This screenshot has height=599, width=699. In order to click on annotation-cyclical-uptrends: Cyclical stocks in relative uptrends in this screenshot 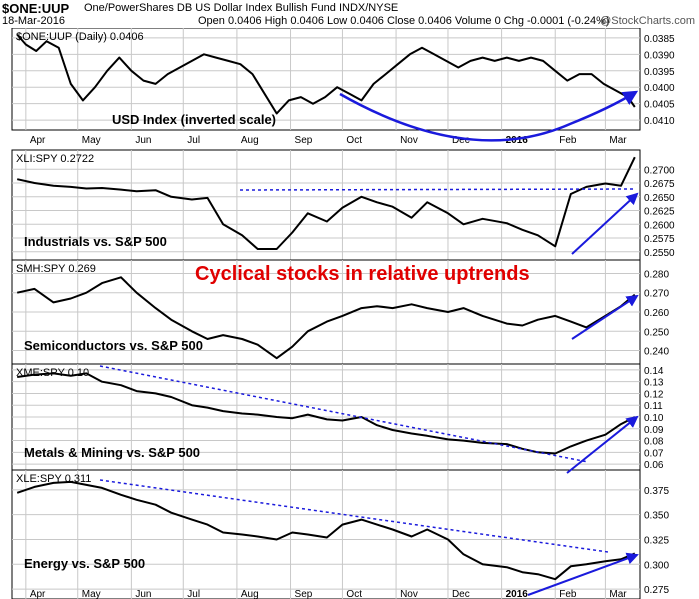, I will do `click(362, 274)`.